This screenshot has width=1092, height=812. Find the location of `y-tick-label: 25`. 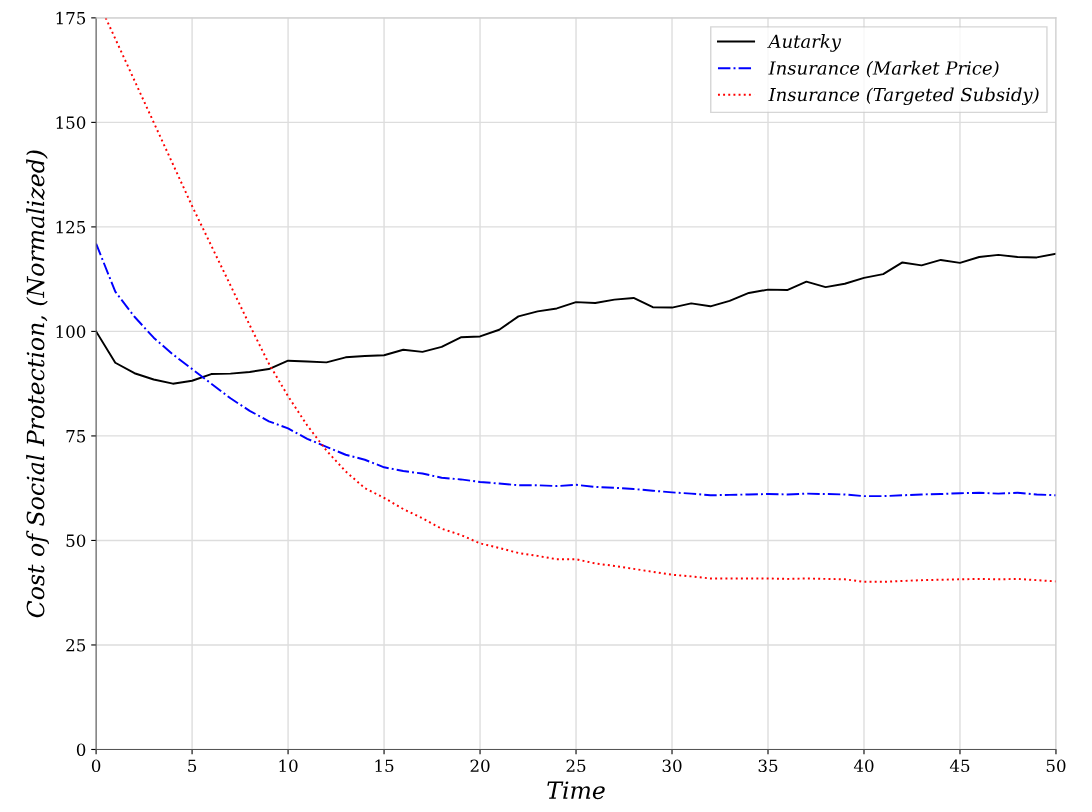

y-tick-label: 25 is located at coordinates (76, 645).